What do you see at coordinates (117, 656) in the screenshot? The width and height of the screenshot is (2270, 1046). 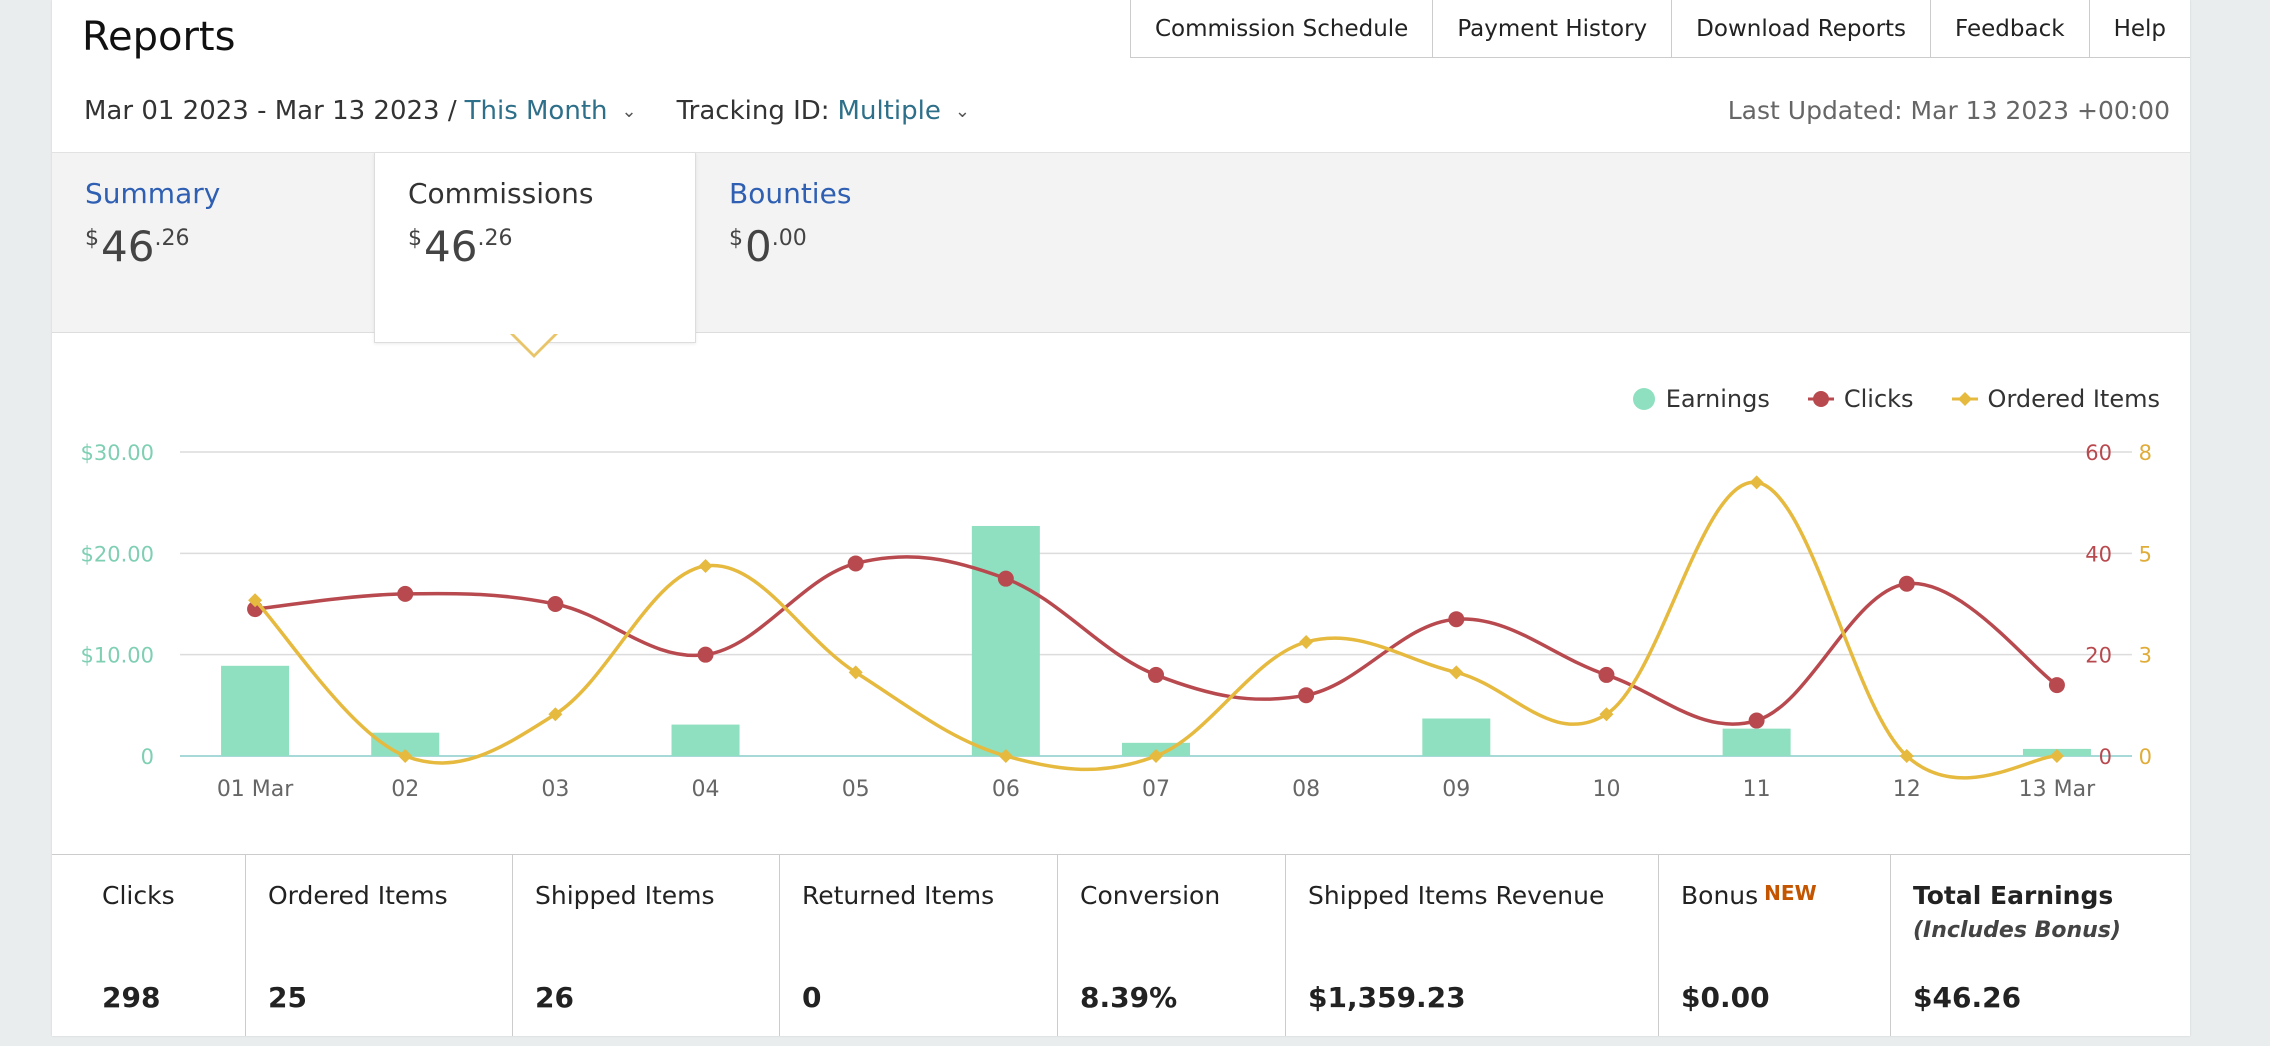 I see `y-left-tick-label: $10.00` at bounding box center [117, 656].